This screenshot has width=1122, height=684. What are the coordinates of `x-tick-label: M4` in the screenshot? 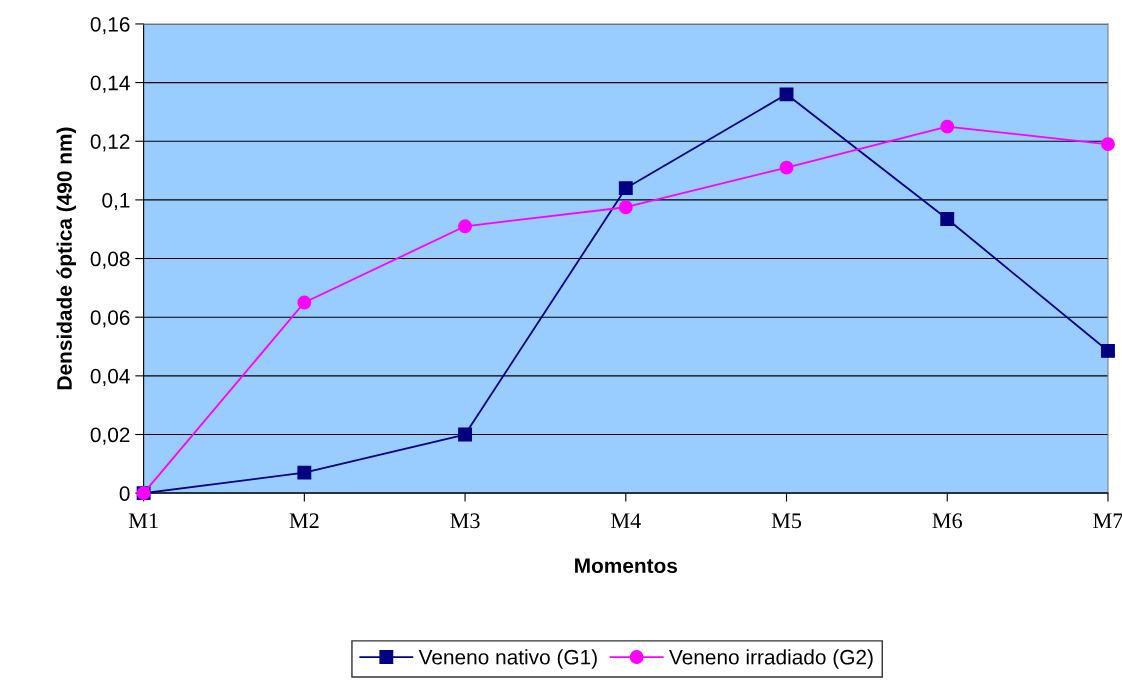 It's located at (626, 521).